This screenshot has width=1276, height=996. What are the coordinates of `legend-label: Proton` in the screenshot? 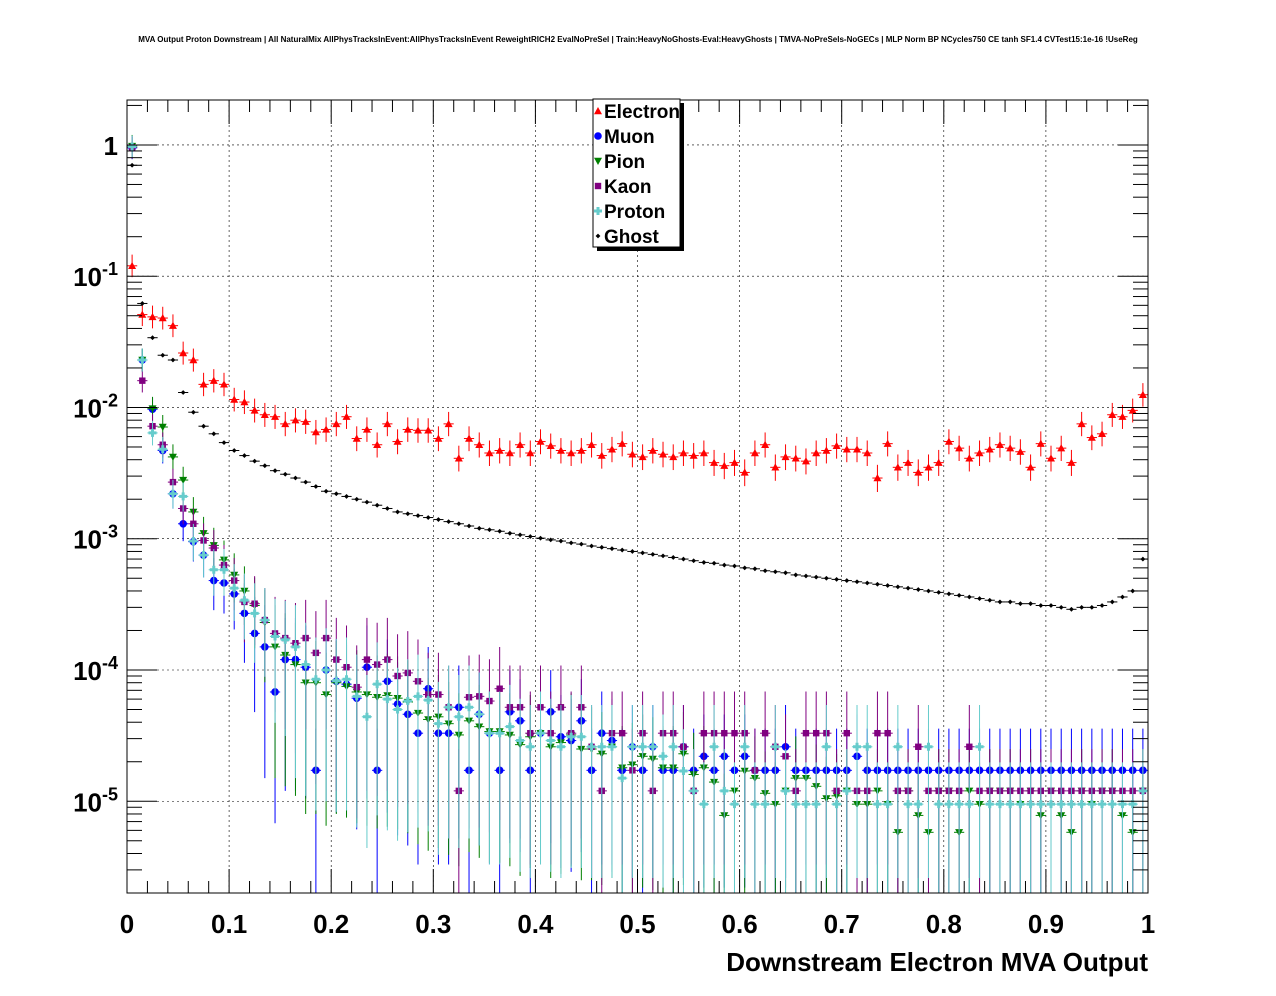 It's located at (634, 212).